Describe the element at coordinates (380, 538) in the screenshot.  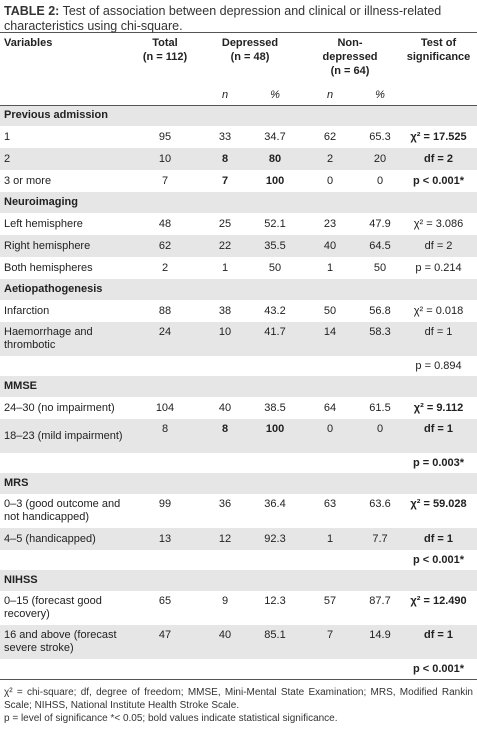
I see `cell-value: 7.7` at that location.